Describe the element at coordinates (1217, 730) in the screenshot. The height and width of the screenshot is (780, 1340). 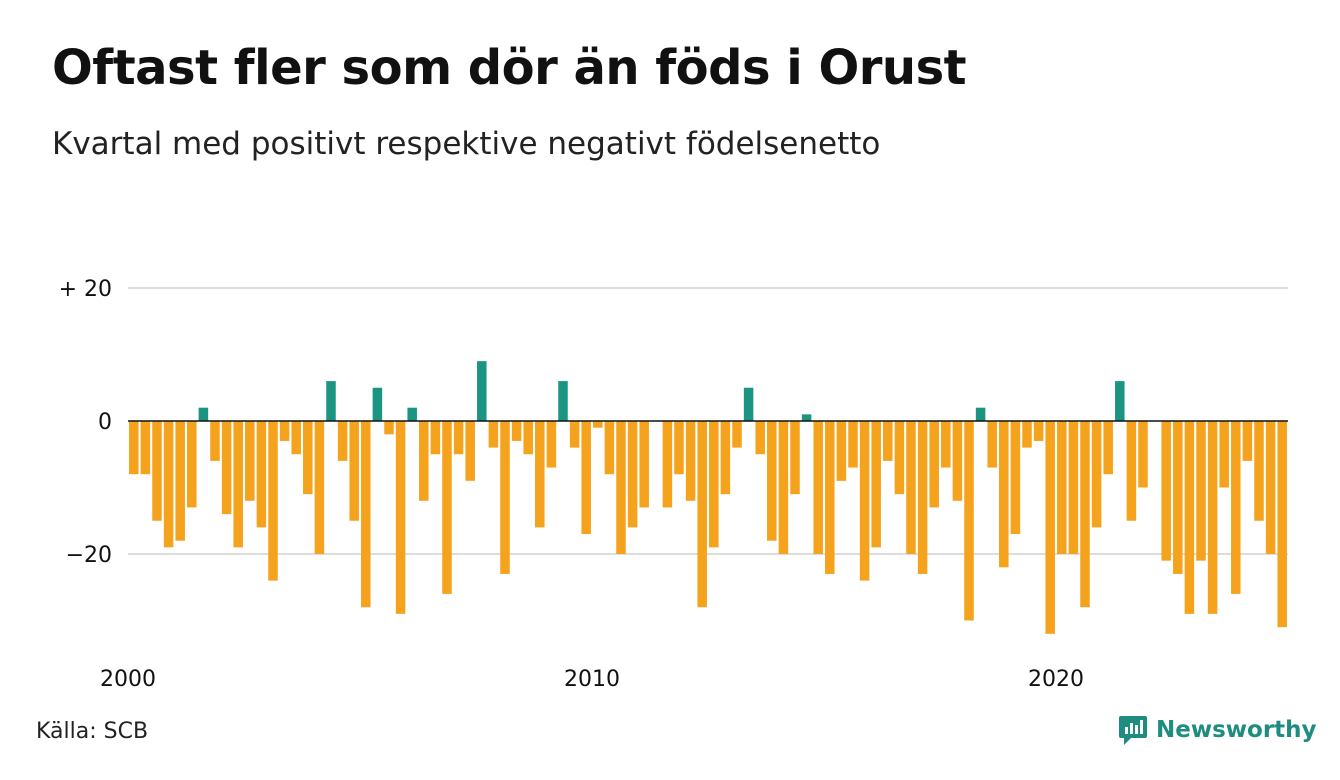
I see `brand-logo: Newsworthy` at that location.